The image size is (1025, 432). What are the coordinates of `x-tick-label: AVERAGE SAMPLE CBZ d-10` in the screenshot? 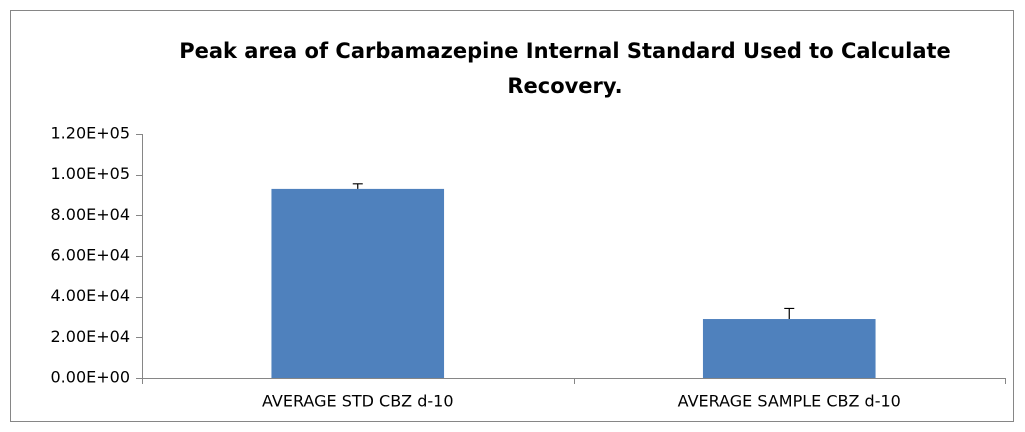 It's located at (789, 401).